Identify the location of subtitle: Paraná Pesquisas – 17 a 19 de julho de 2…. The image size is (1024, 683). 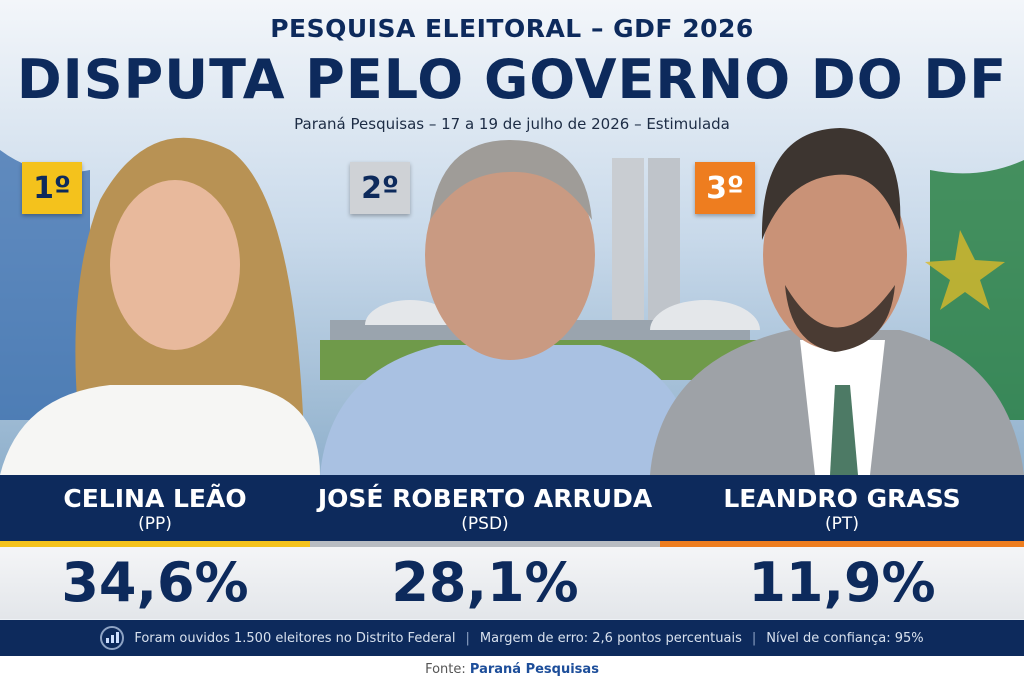
(512, 124).